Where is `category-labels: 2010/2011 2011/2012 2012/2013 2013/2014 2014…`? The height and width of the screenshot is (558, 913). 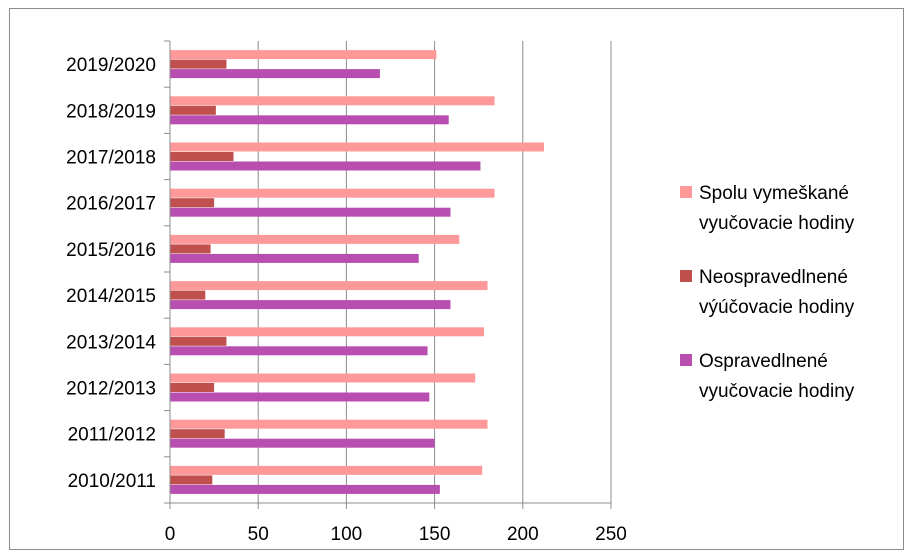 category-labels: 2010/2011 2011/2012 2012/2013 2013/2014 2014… is located at coordinates (111, 273).